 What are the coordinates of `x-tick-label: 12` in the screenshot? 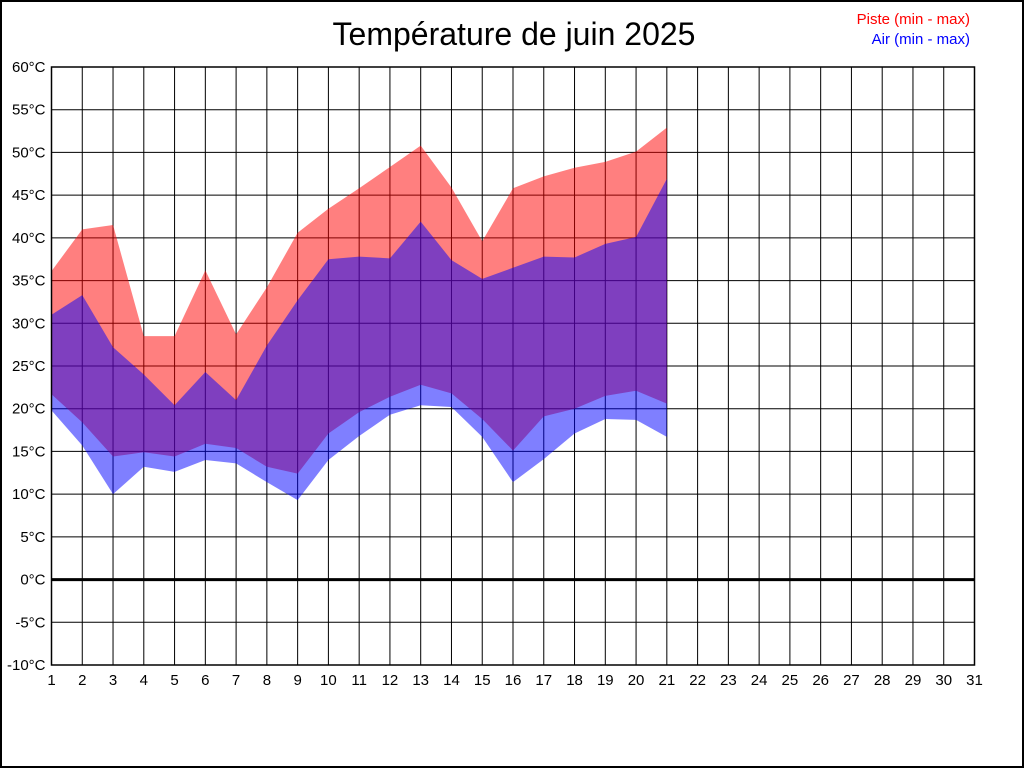 It's located at (390, 680).